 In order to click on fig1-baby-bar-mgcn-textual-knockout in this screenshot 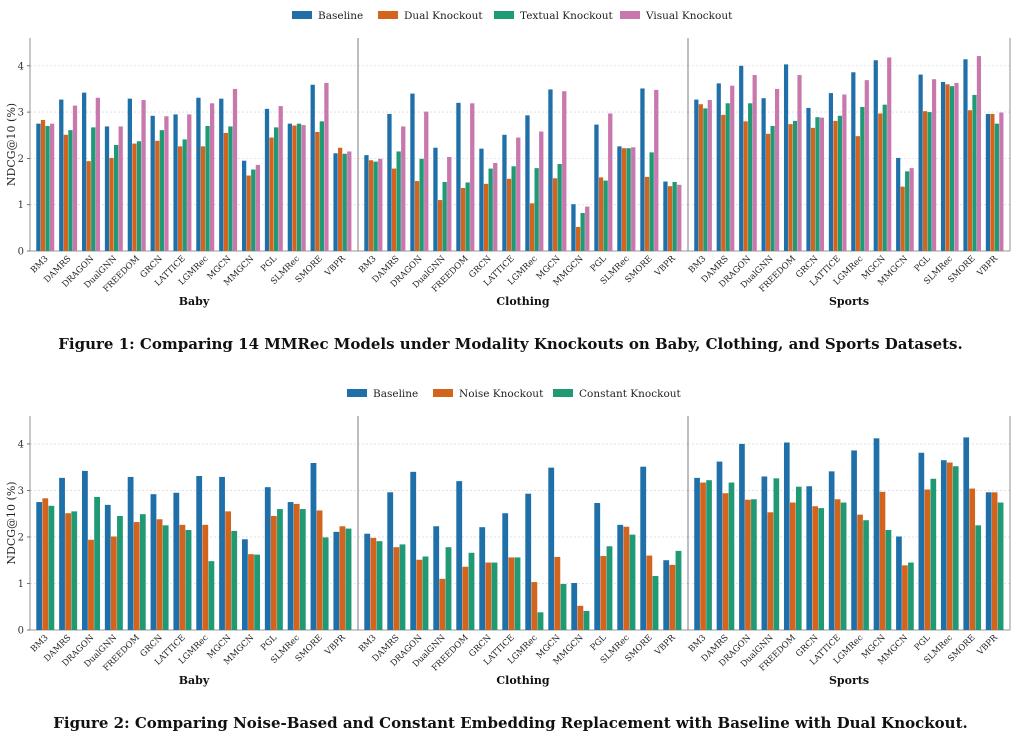, I will do `click(230, 188)`.